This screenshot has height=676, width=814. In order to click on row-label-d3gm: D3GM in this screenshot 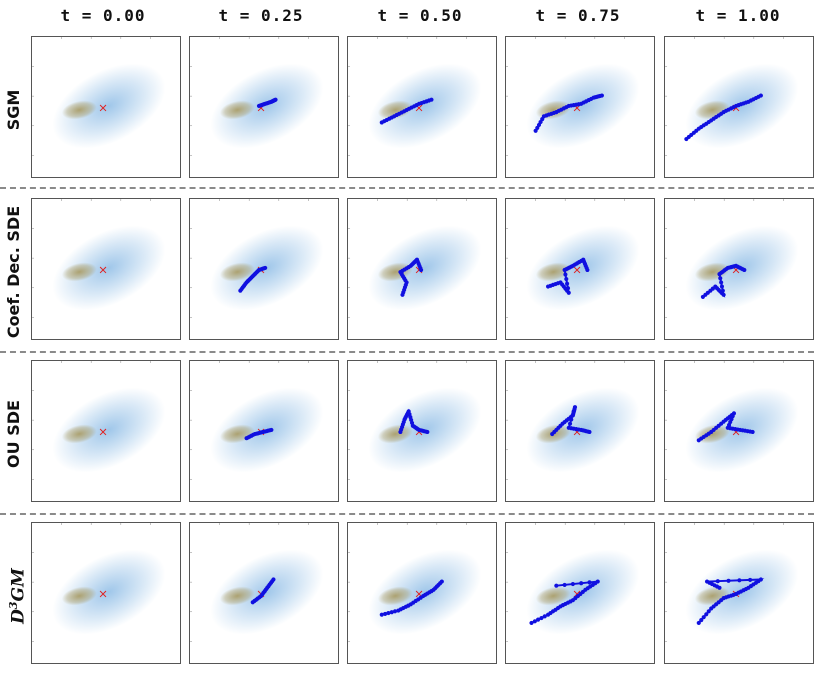, I will do `click(15, 596)`.